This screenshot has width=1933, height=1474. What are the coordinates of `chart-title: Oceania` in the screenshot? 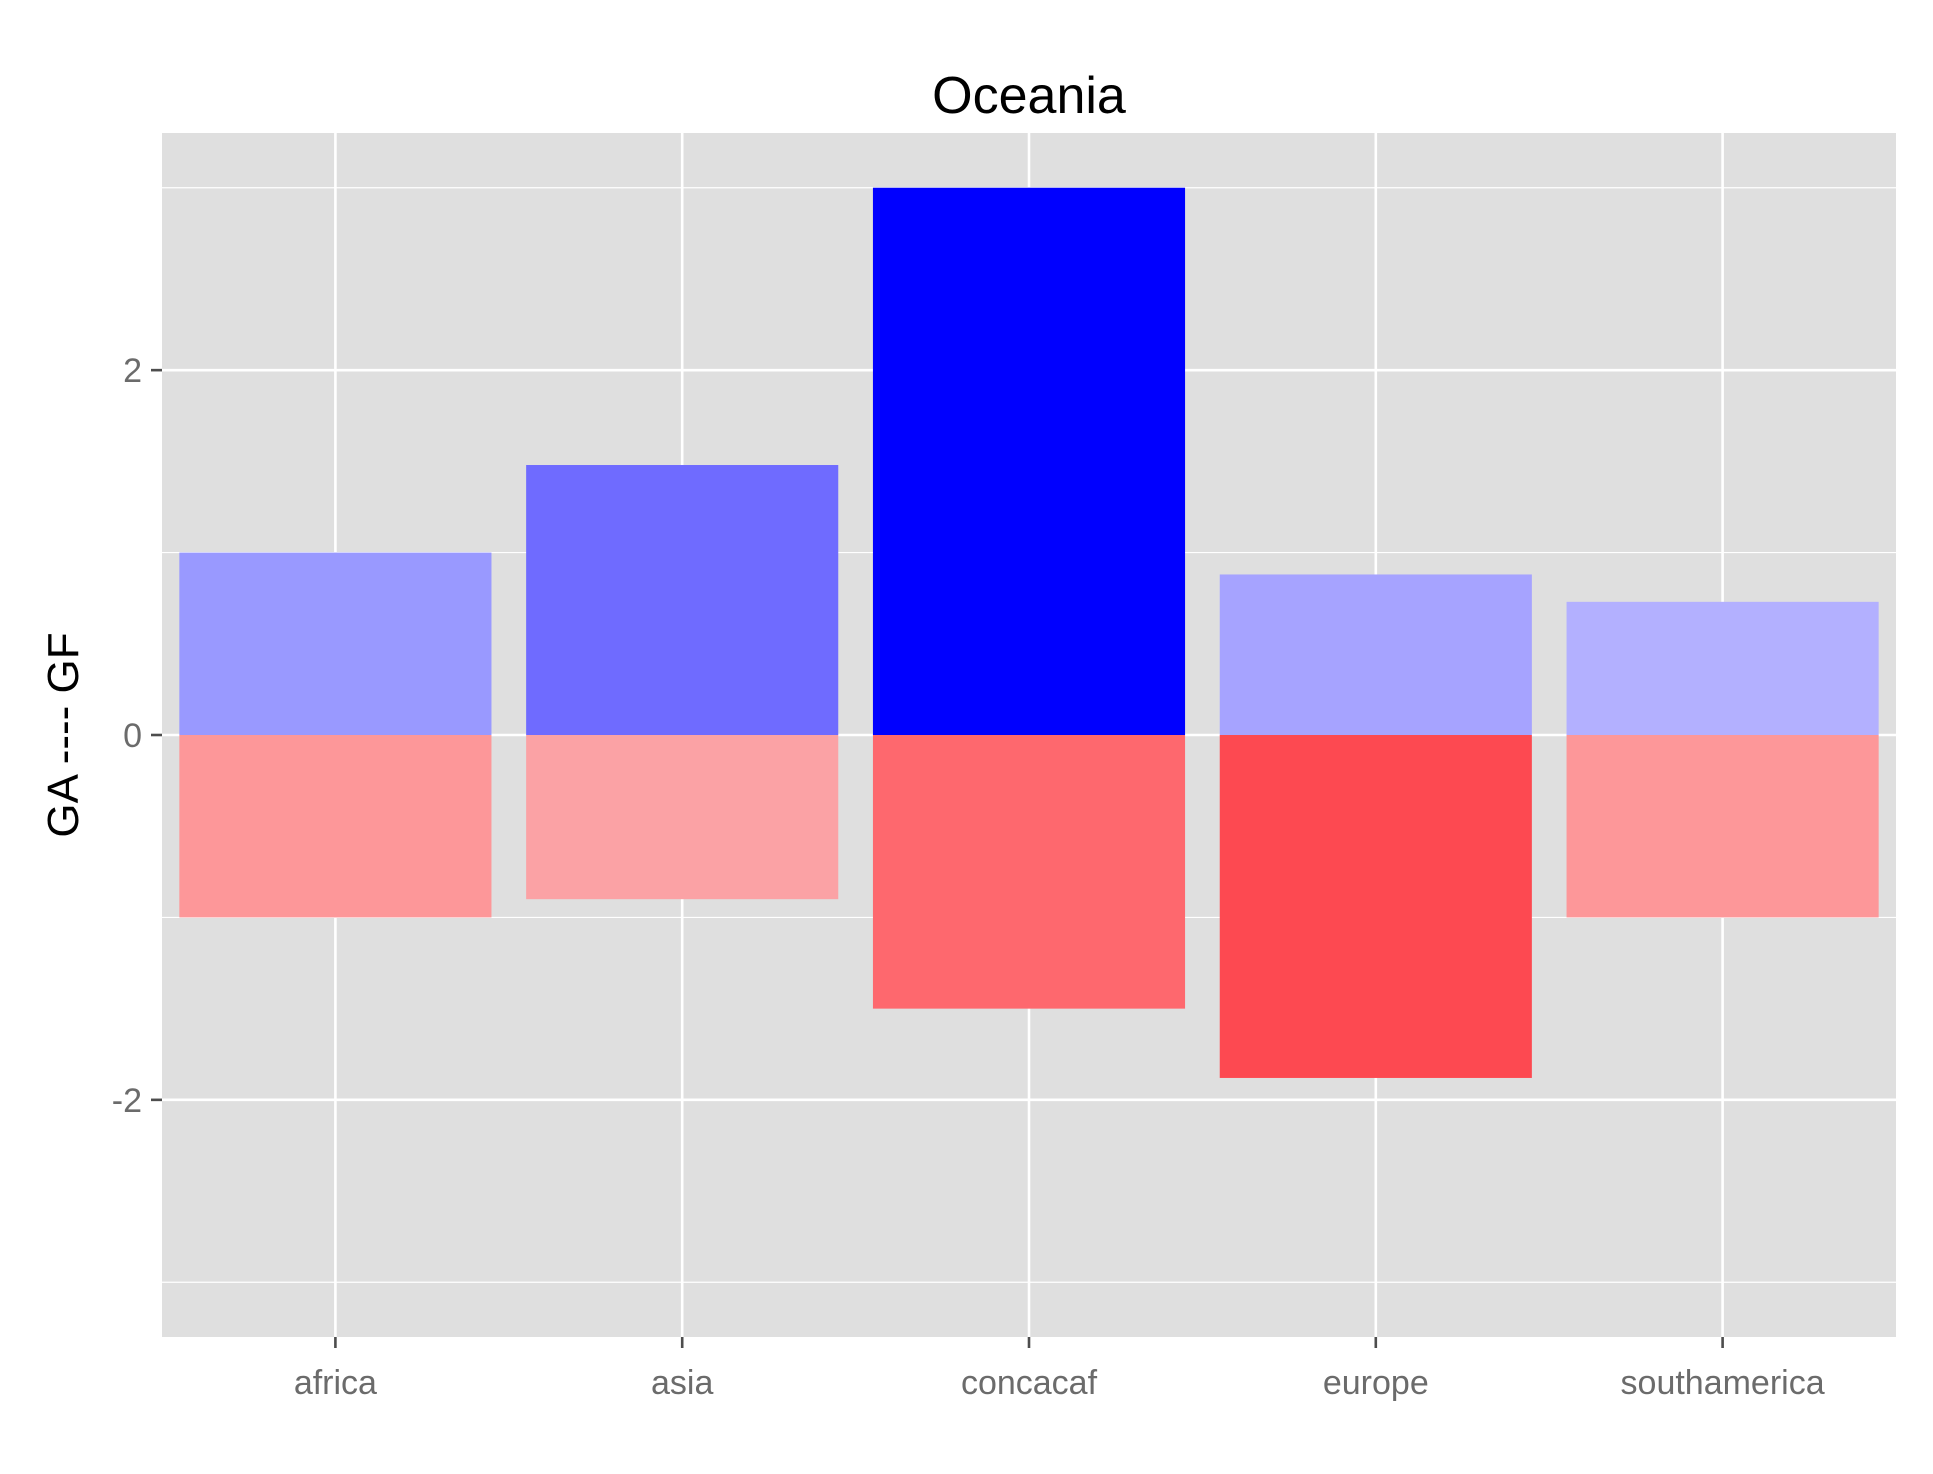 It's located at (1029, 96).